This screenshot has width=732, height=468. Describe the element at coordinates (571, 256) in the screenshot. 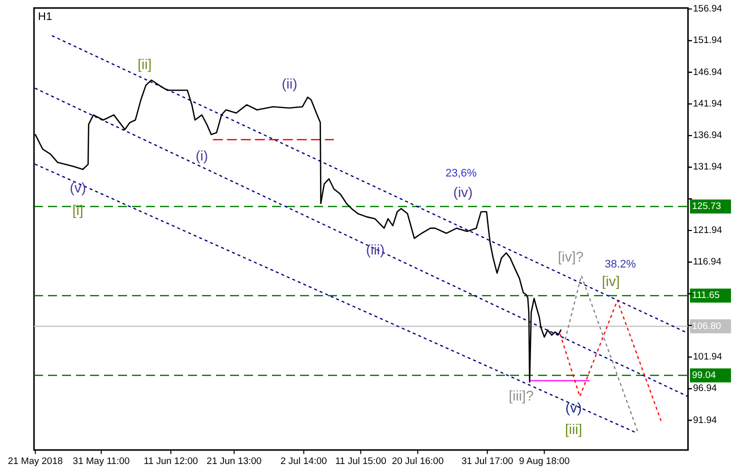

I see `annotation: [iv]?` at that location.